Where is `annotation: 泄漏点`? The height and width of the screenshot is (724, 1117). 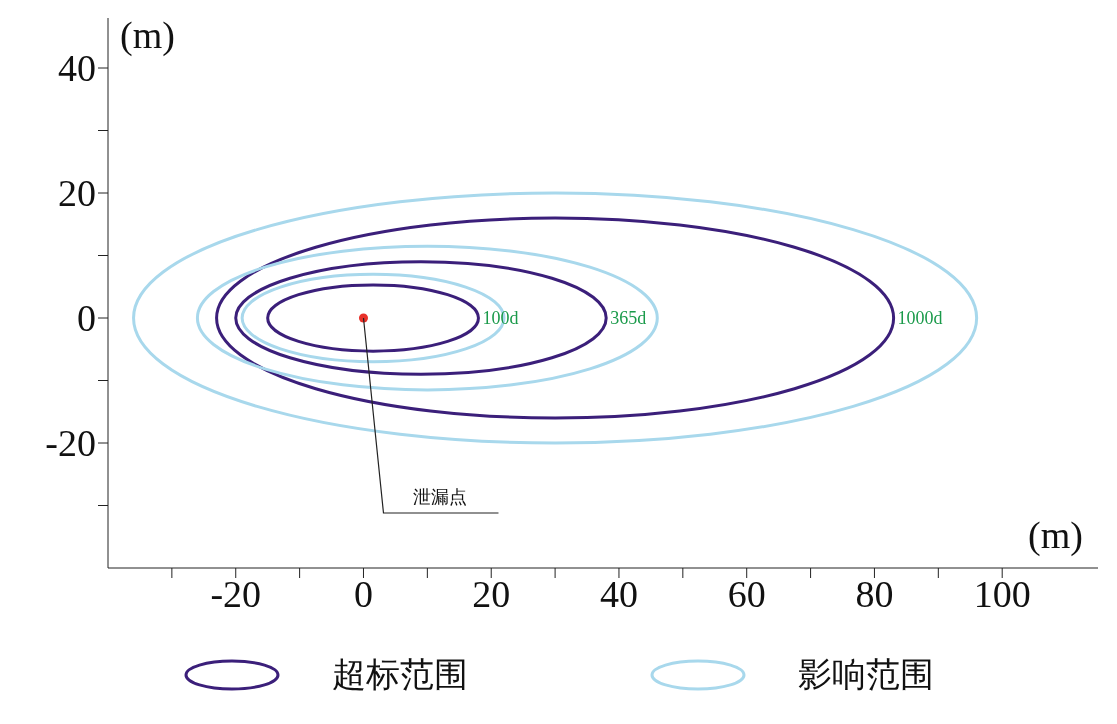 annotation: 泄漏点 is located at coordinates (440, 496).